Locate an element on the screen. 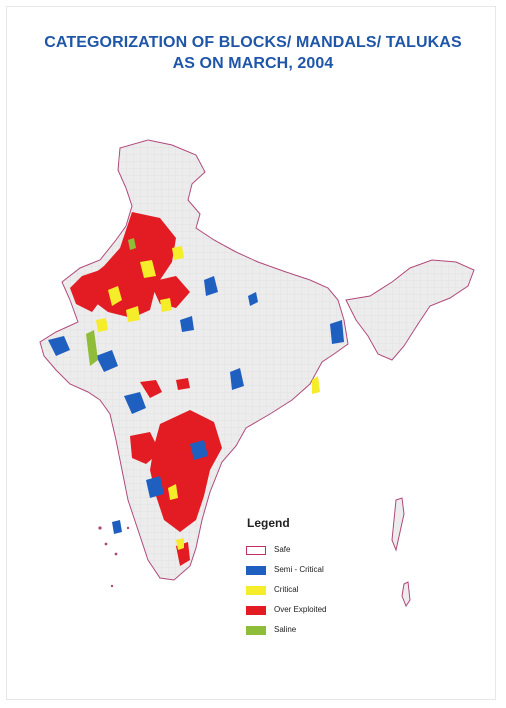  legend-label: Safe is located at coordinates (282, 549).